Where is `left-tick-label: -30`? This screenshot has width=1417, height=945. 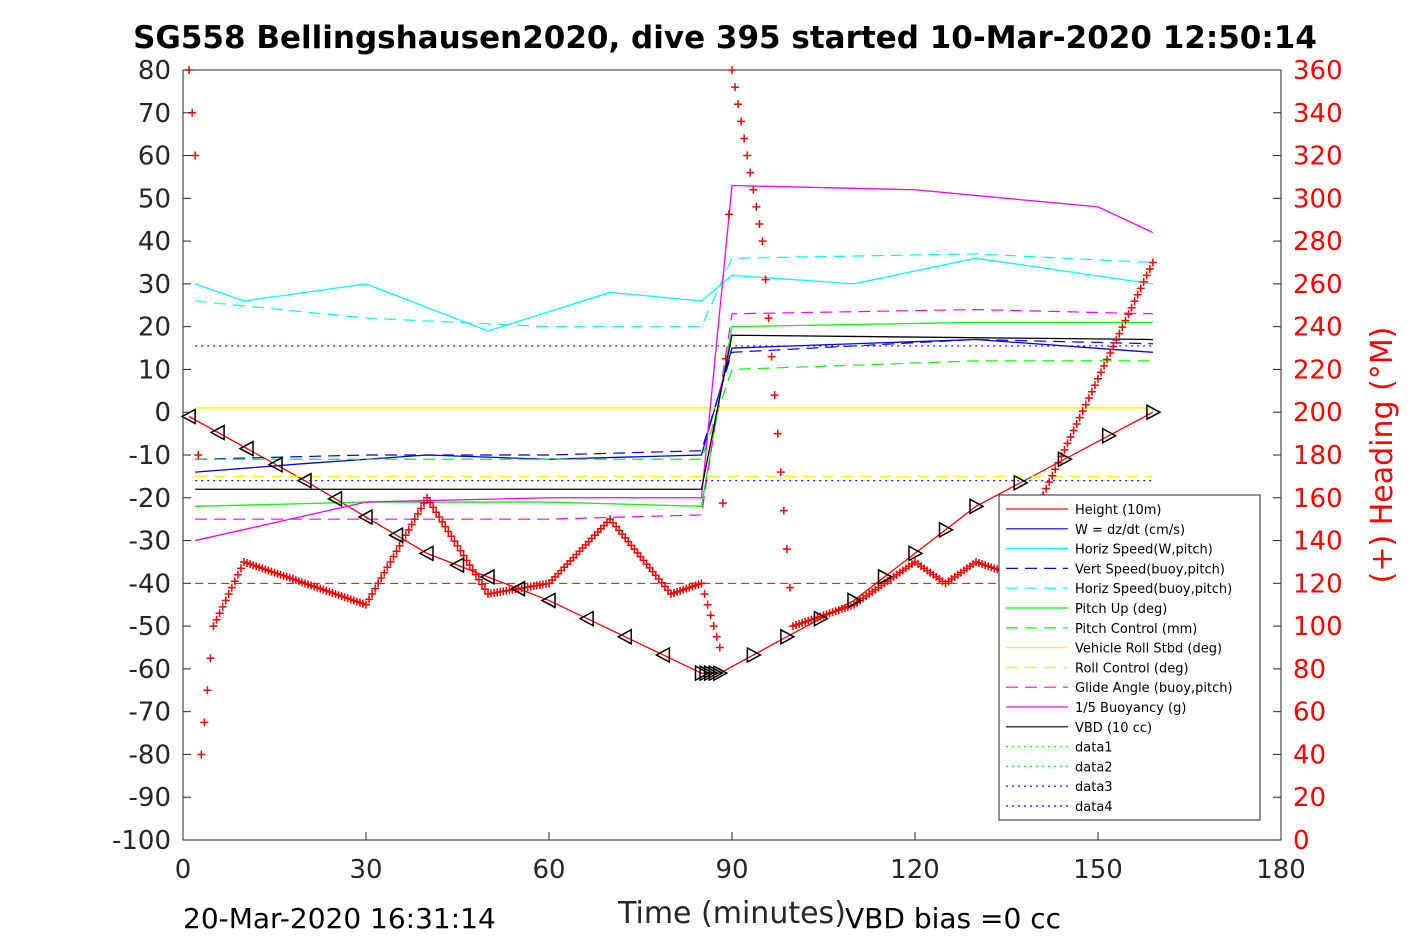
left-tick-label: -30 is located at coordinates (150, 542).